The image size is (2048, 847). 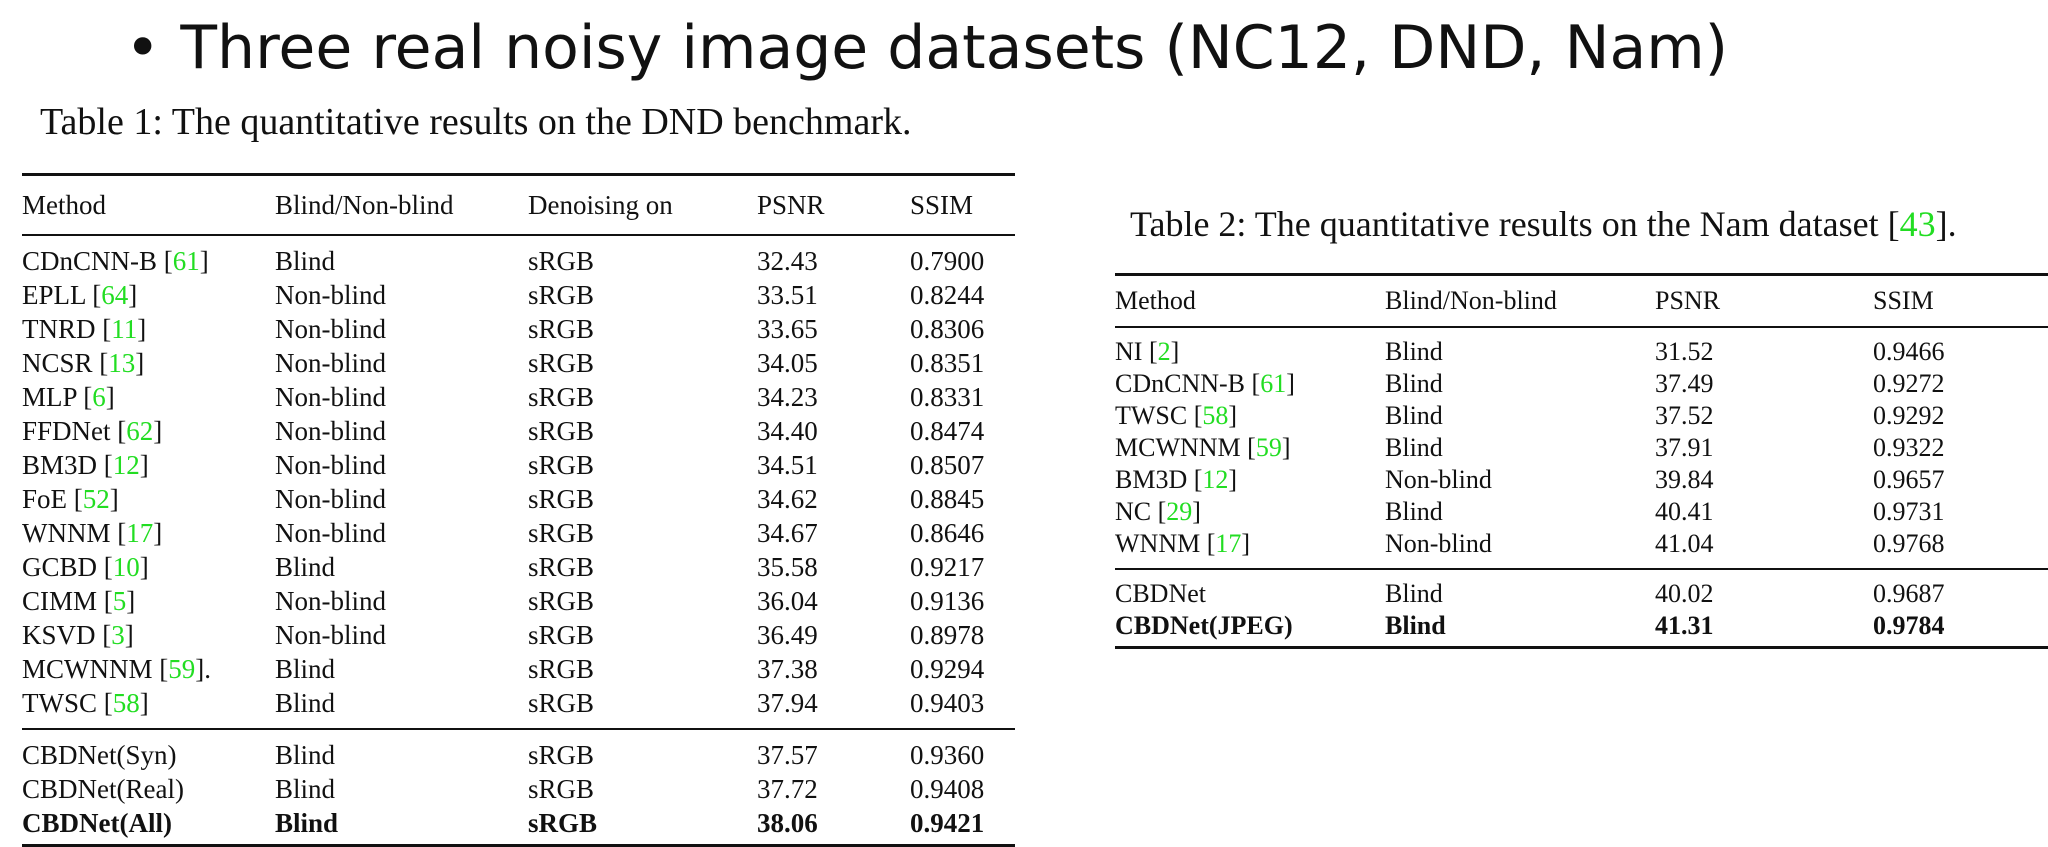 What do you see at coordinates (787, 362) in the screenshot?
I see `psnr-cell: 34.05` at bounding box center [787, 362].